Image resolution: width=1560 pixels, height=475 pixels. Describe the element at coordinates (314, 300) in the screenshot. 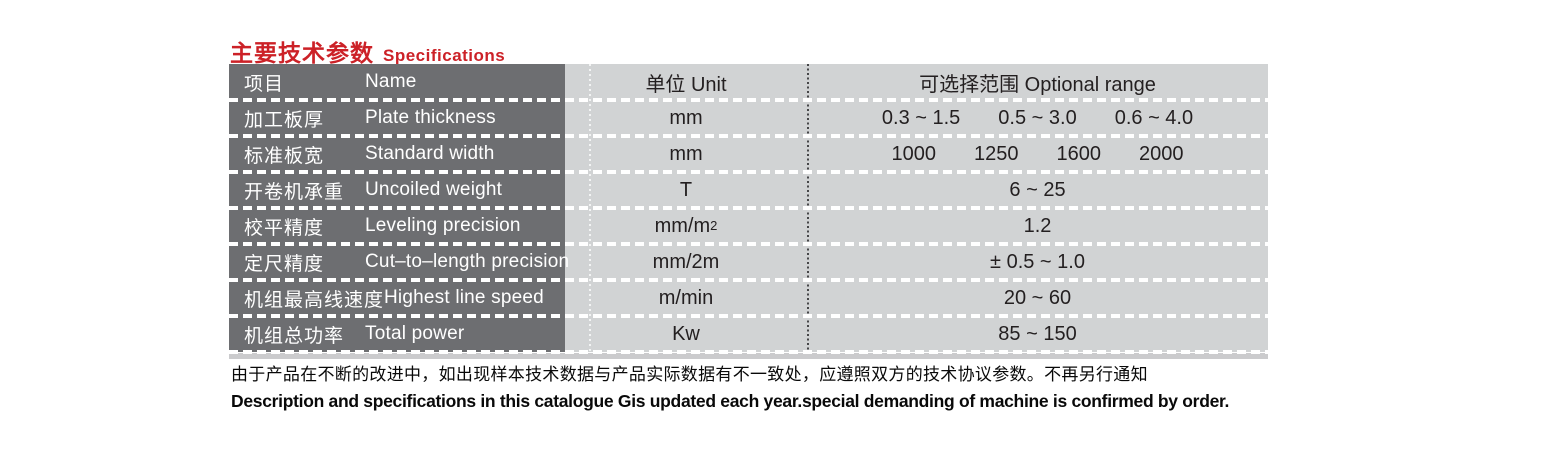

I see `row-name-cn: 机组最高线速度` at that location.